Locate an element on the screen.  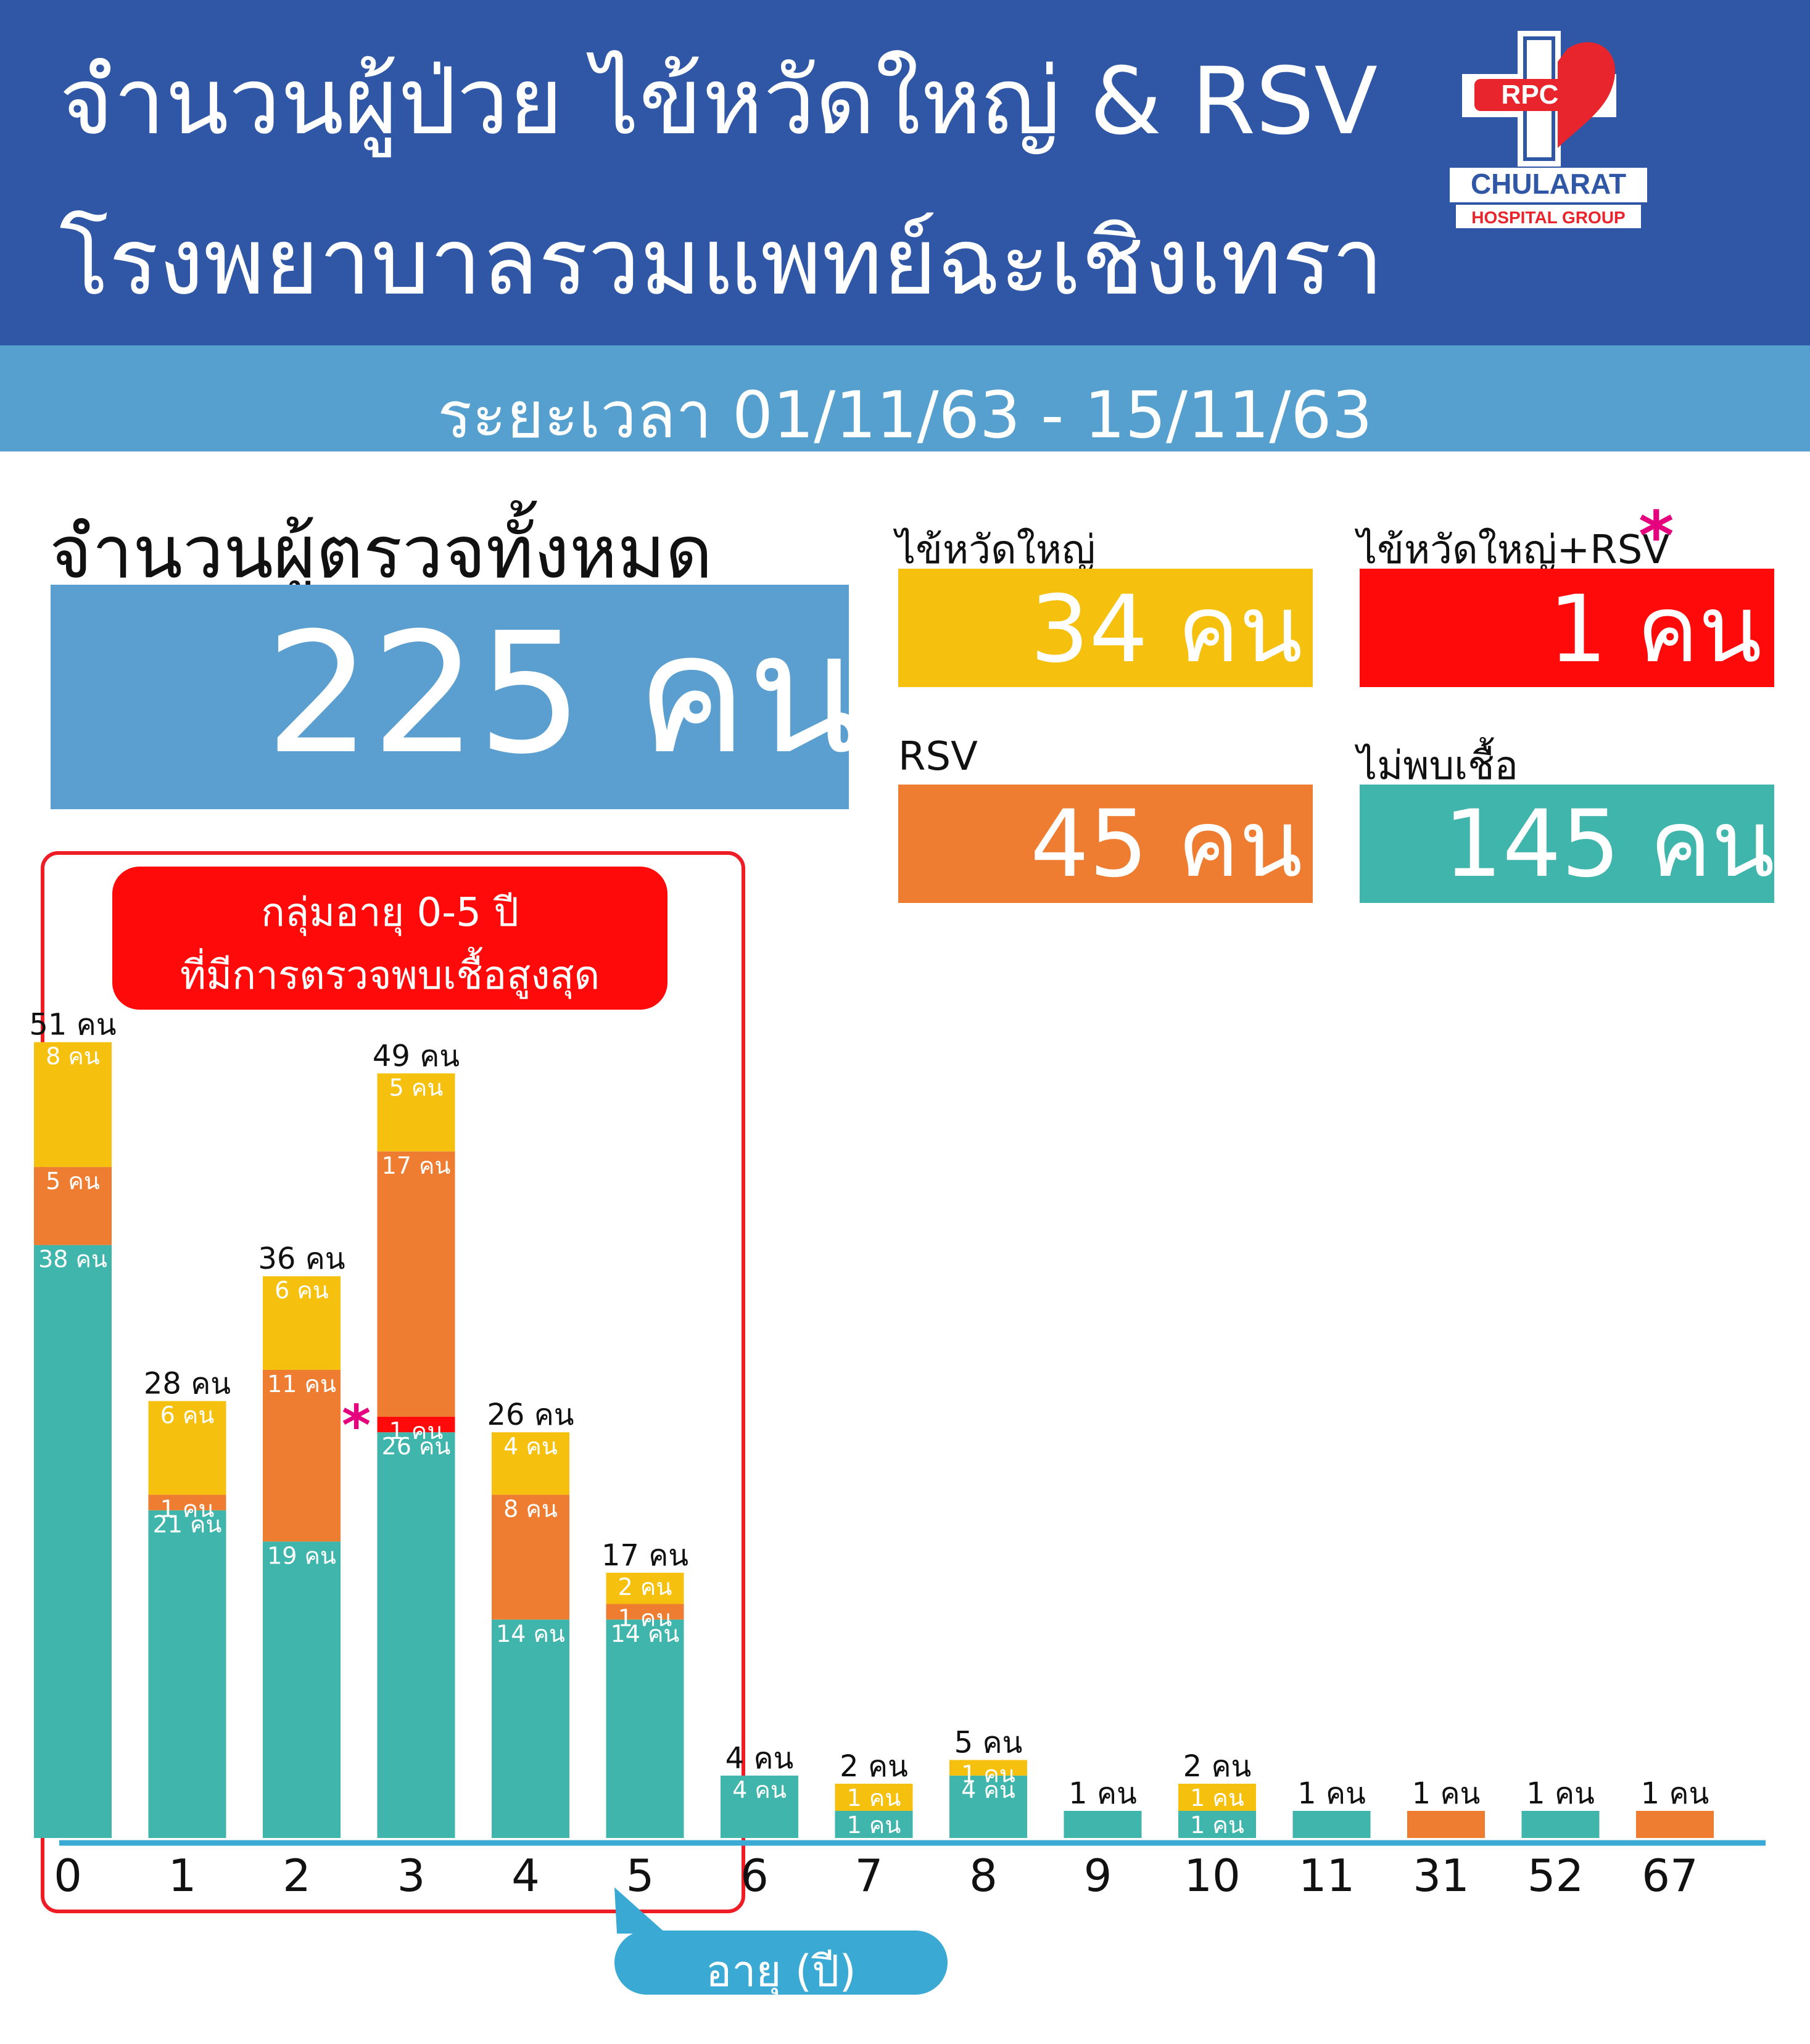
x-tick-label: 6 is located at coordinates (754, 1876).